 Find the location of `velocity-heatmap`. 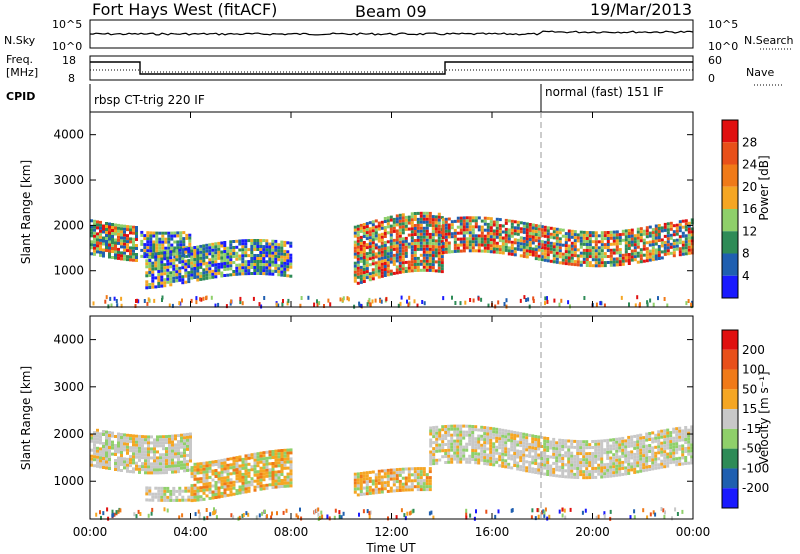

velocity-heatmap is located at coordinates (392, 472).